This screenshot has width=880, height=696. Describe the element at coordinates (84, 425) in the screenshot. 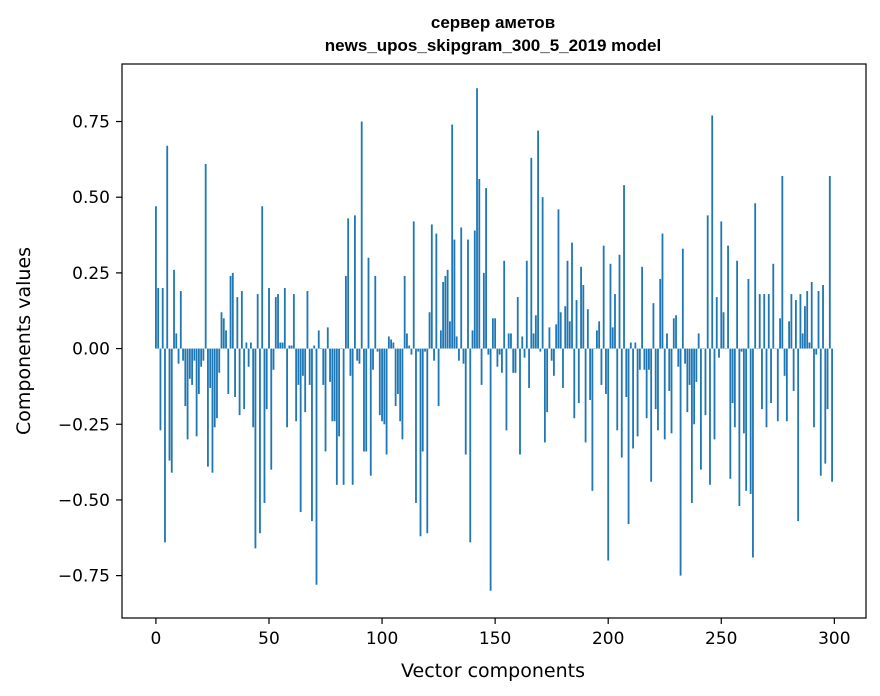

I see `y-tick-label: −0.25` at that location.